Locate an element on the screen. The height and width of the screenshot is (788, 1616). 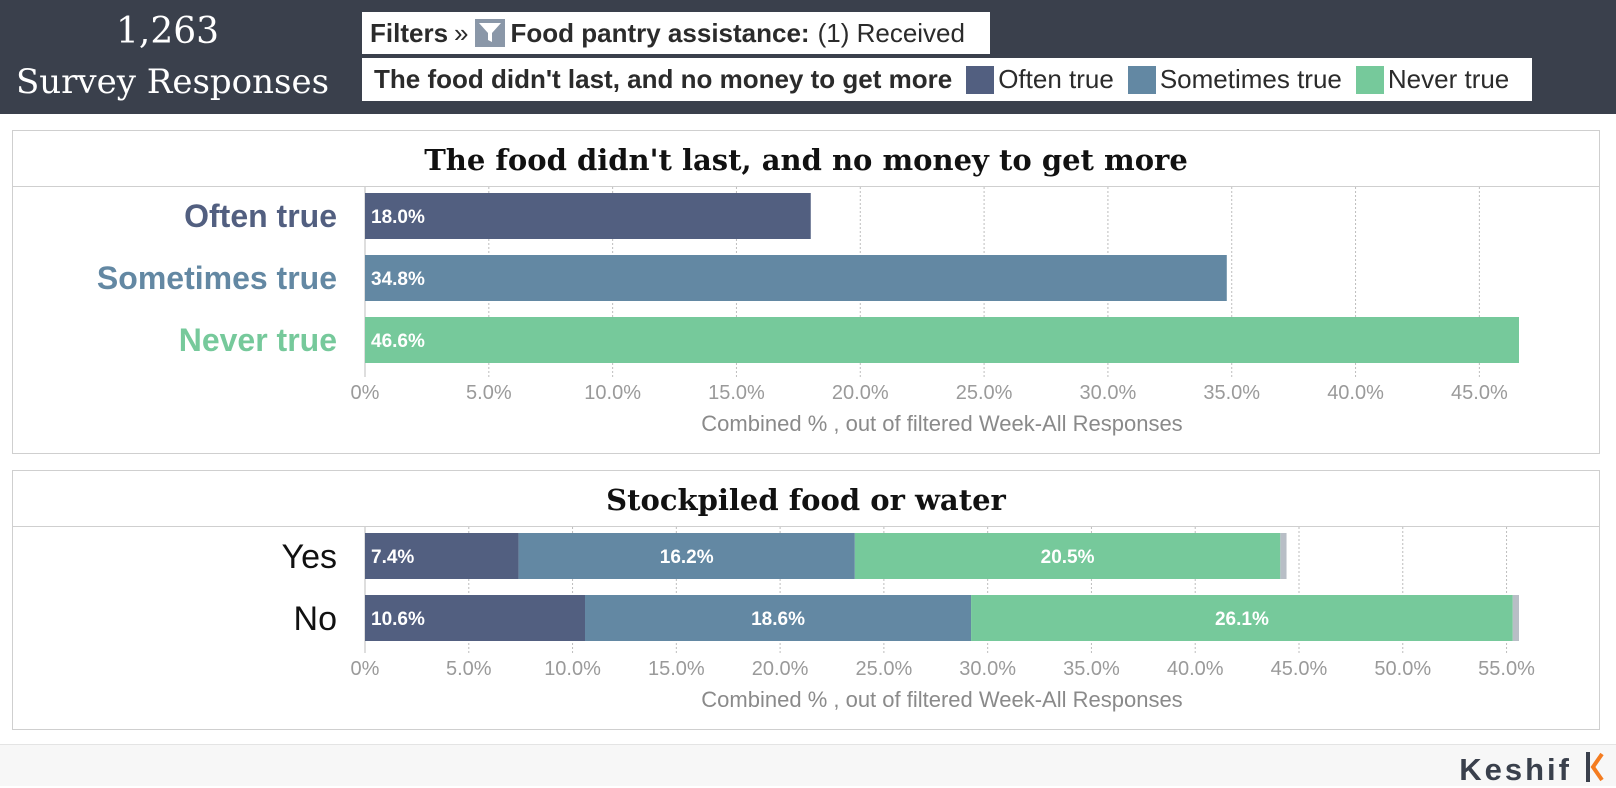
response-count: 1,263 is located at coordinates (167, 31).